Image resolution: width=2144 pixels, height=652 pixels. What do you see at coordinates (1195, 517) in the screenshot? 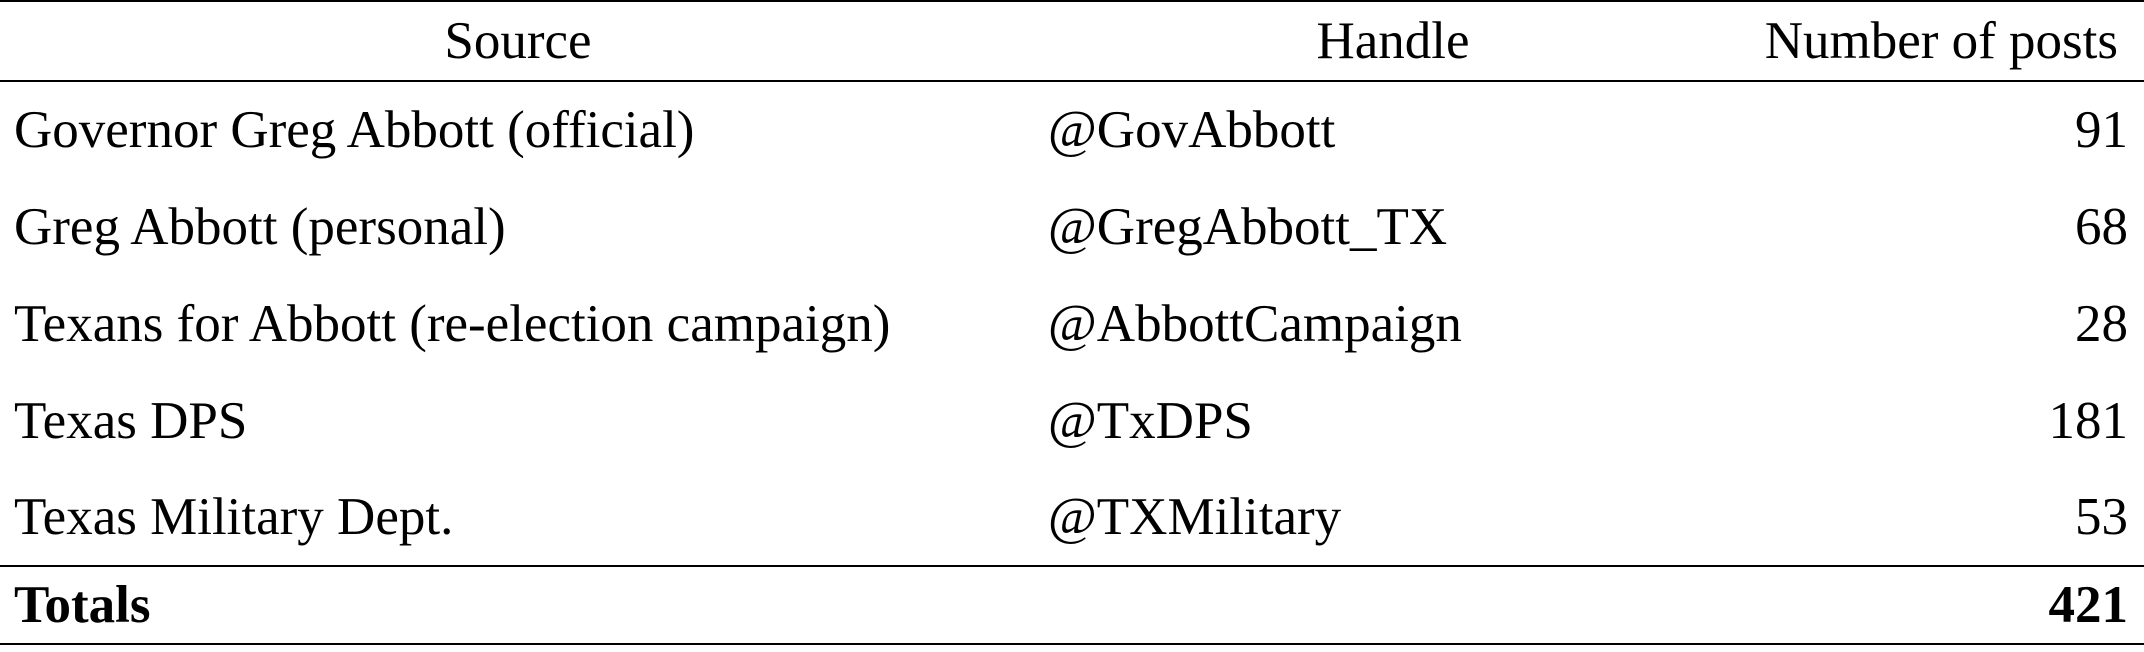
I see `cell-handle: @TXMilitary` at bounding box center [1195, 517].